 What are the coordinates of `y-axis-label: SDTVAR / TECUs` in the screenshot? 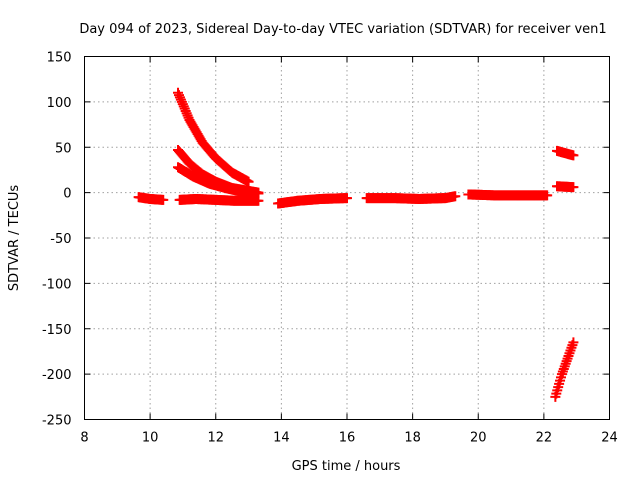 It's located at (14, 238).